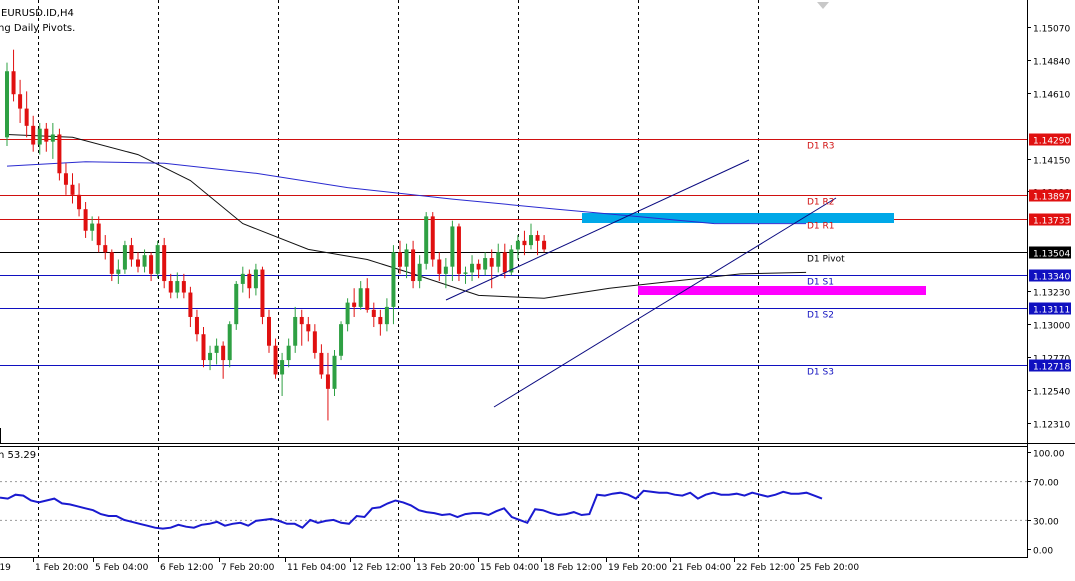 The image size is (1075, 581). Describe the element at coordinates (1051, 222) in the screenshot. I see `price-tag-label: 1.13733` at that location.